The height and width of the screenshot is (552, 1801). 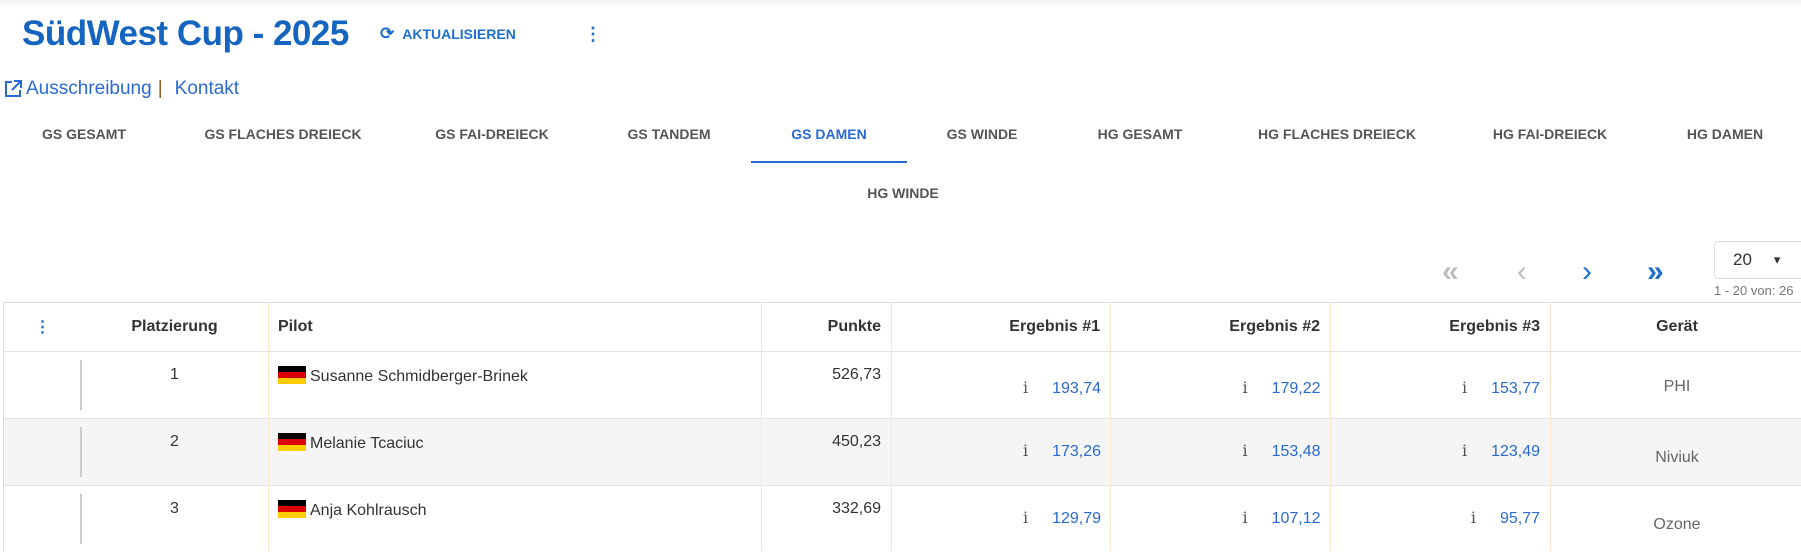 I want to click on result-1-link: 129,79, so click(x=1076, y=518).